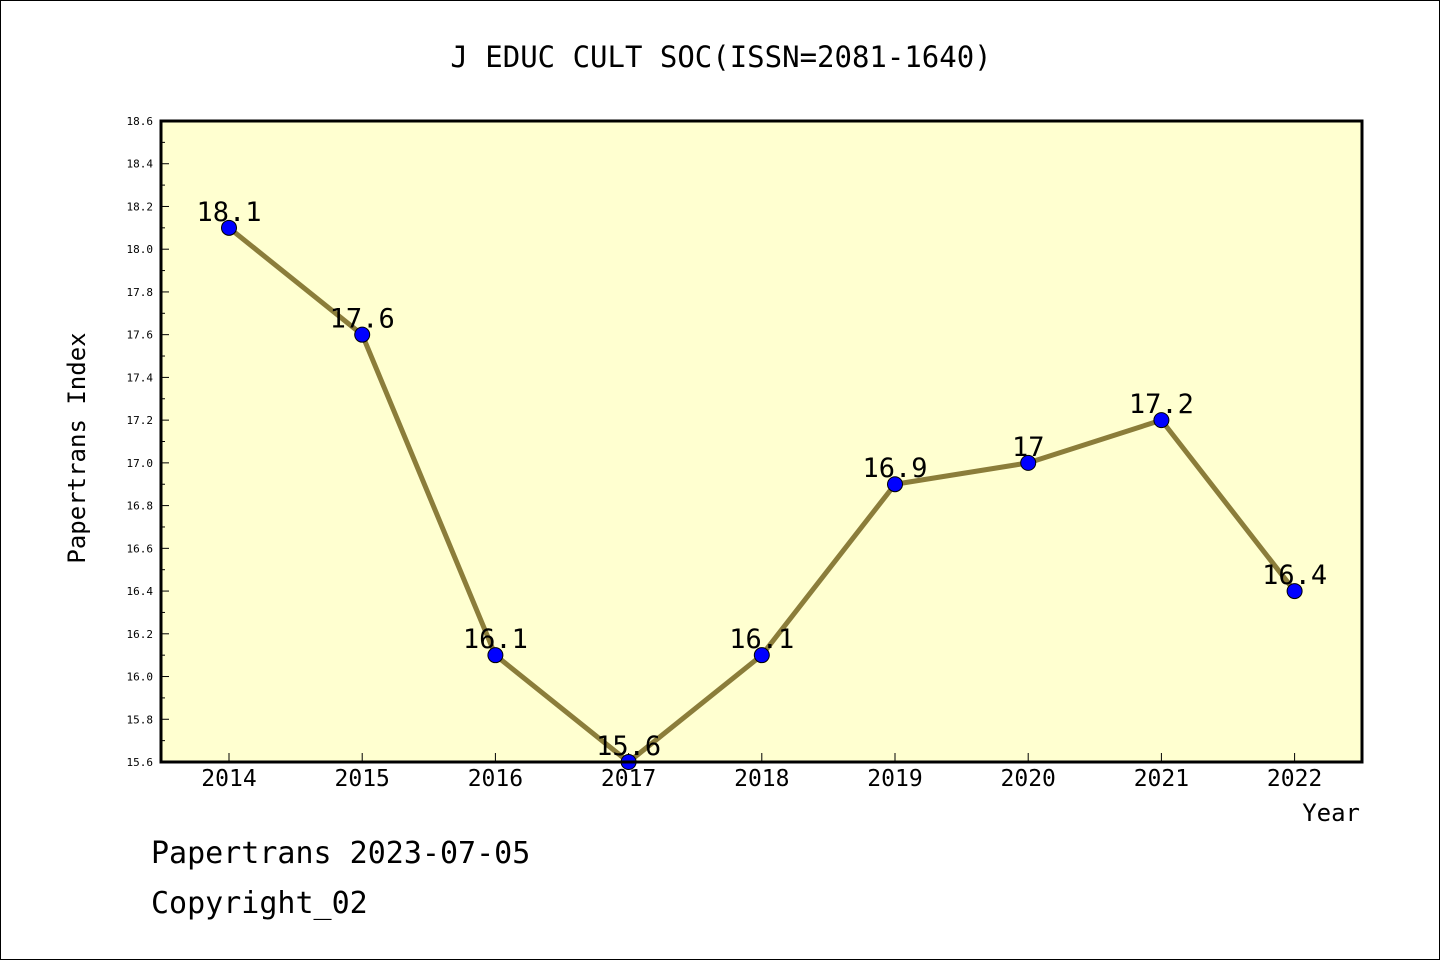 This screenshot has height=961, width=1440. What do you see at coordinates (362, 779) in the screenshot?
I see `x-tick-label: 2015` at bounding box center [362, 779].